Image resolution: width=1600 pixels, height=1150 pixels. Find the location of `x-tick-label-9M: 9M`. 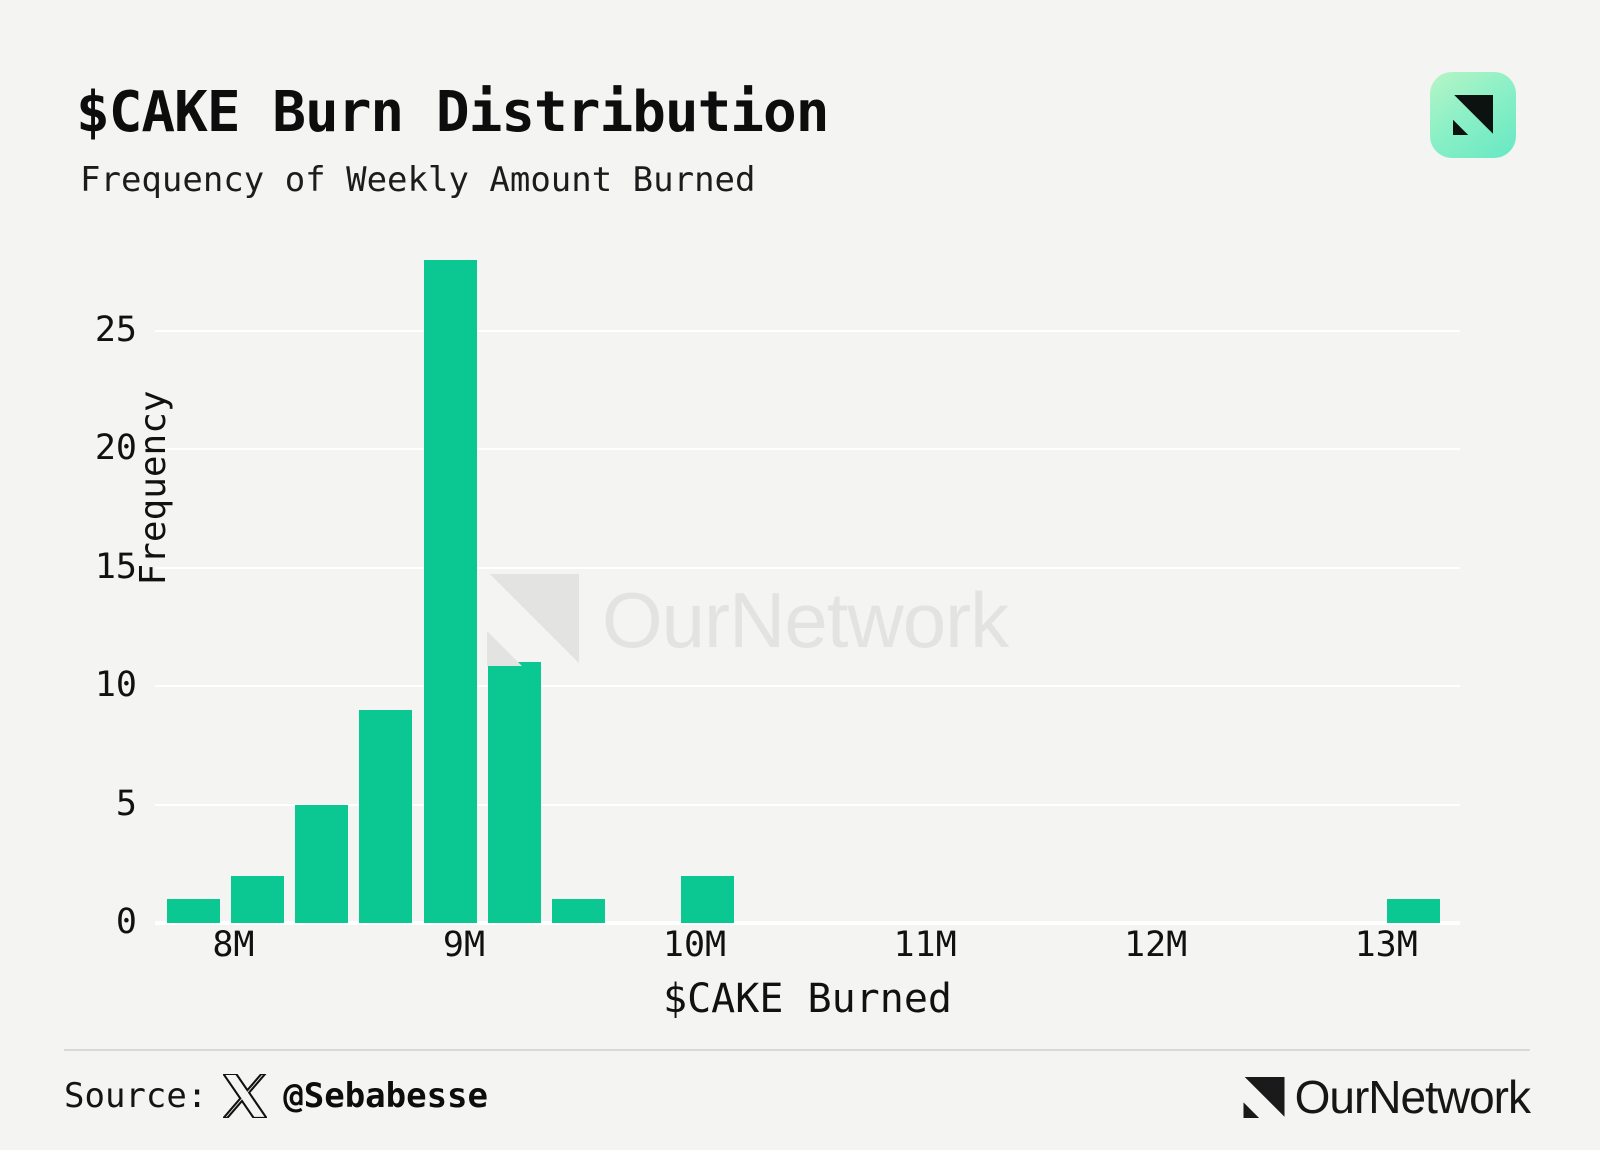

x-tick-label-9M: 9M is located at coordinates (464, 945).